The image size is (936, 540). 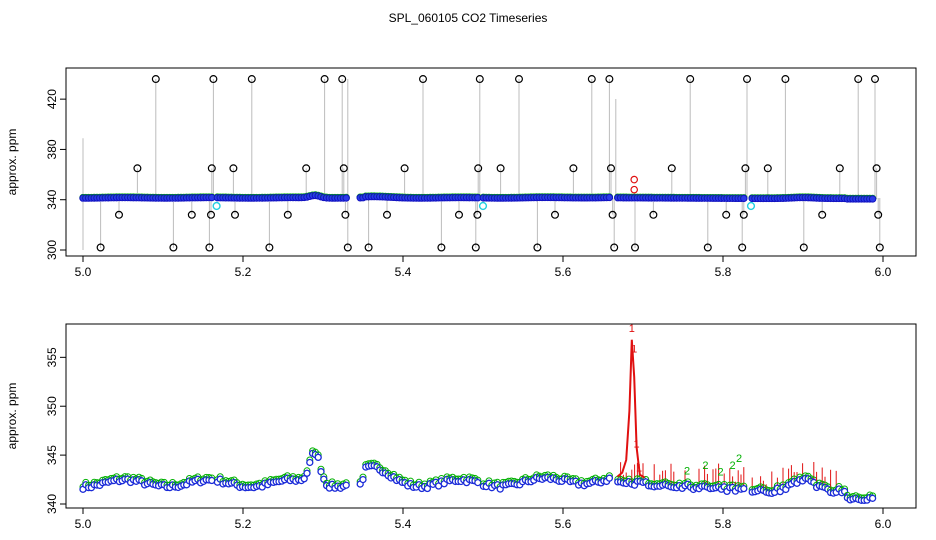 I want to click on y-tick-label: 380, so click(x=52, y=149).